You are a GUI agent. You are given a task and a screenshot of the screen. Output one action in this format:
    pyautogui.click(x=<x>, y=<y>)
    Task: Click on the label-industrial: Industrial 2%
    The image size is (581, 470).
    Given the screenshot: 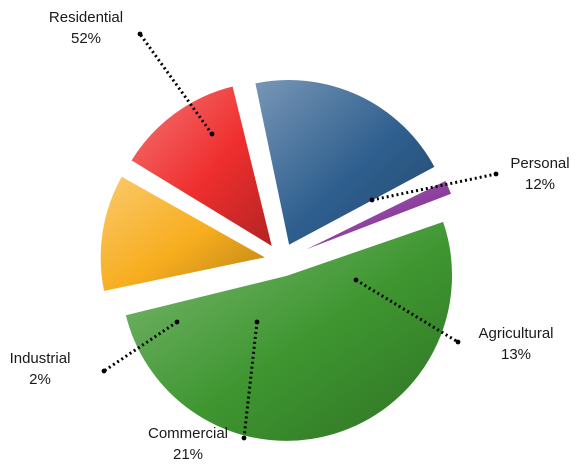 What is the action you would take?
    pyautogui.click(x=40, y=369)
    